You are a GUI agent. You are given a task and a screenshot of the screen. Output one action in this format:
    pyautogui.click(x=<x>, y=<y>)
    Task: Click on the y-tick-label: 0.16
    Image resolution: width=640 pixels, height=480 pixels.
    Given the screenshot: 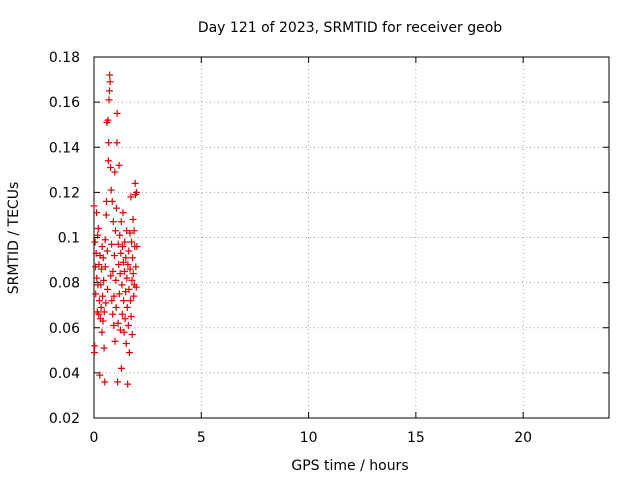 What is the action you would take?
    pyautogui.click(x=64, y=103)
    